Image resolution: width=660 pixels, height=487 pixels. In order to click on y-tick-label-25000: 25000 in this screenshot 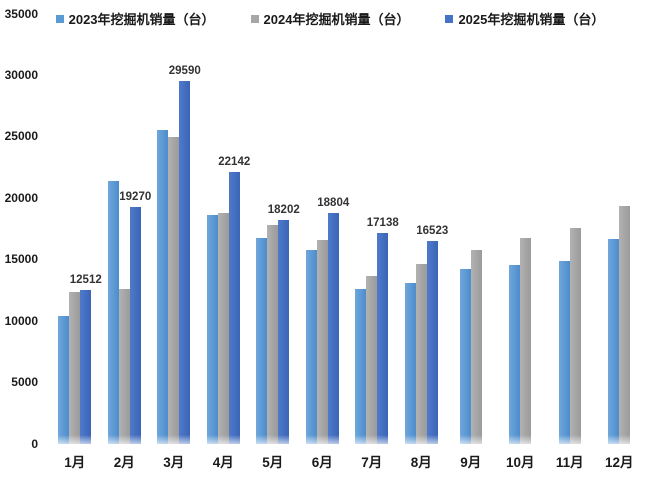, I will do `click(21, 136)`.